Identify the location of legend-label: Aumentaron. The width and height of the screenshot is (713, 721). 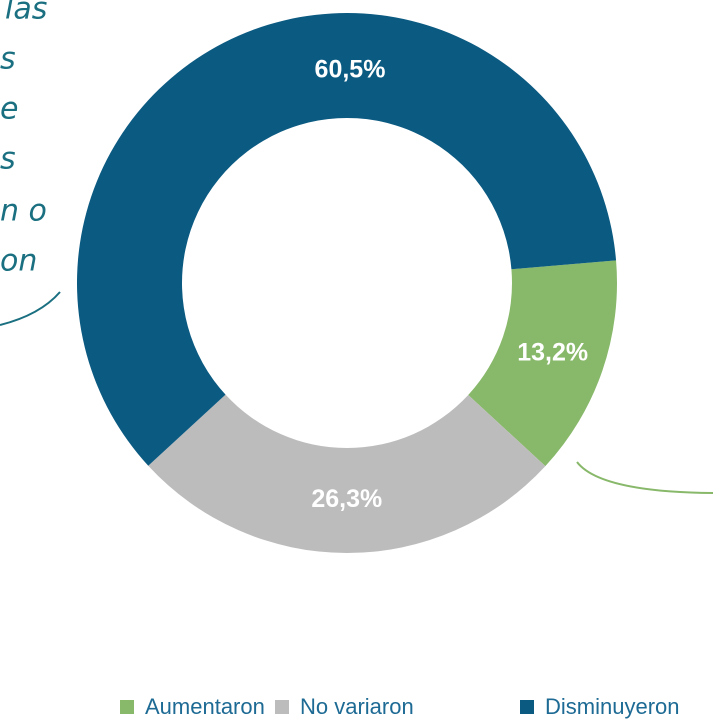
(205, 706).